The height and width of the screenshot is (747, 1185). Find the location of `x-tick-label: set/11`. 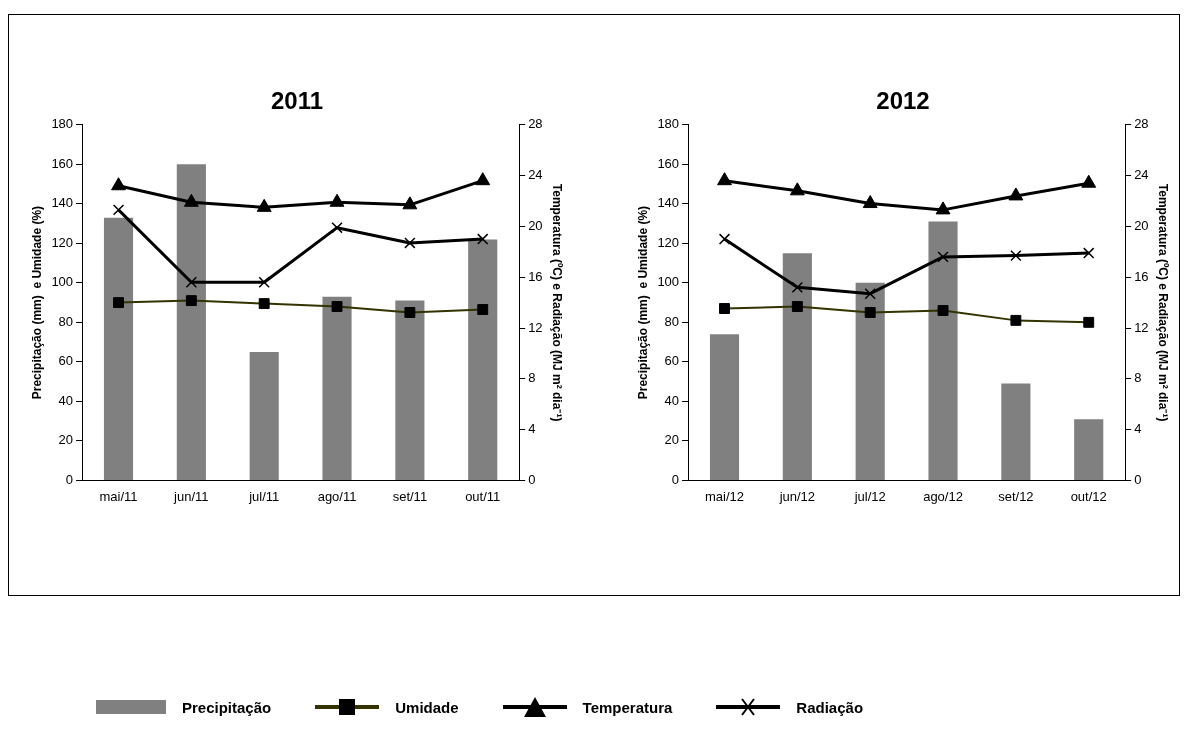

x-tick-label: set/11 is located at coordinates (410, 496).